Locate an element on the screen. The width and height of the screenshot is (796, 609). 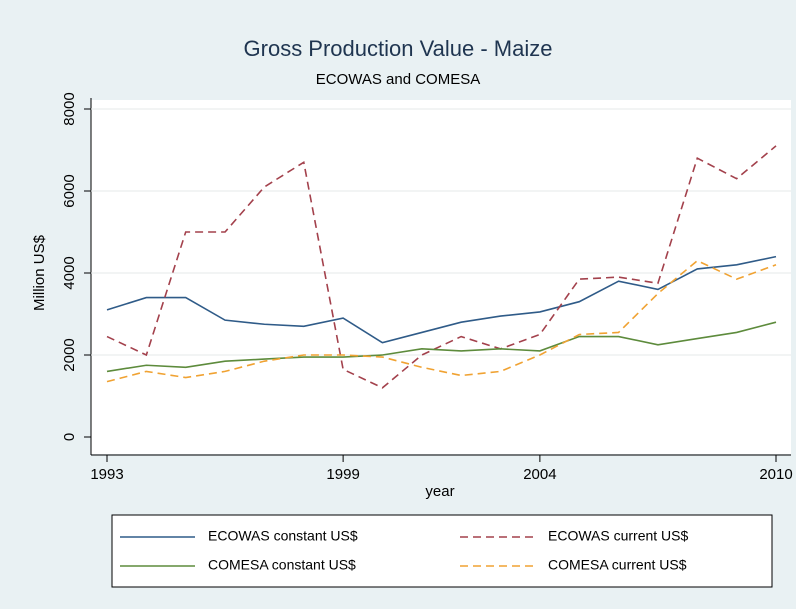
chart-title: Gross Production Value - Maize is located at coordinates (398, 48).